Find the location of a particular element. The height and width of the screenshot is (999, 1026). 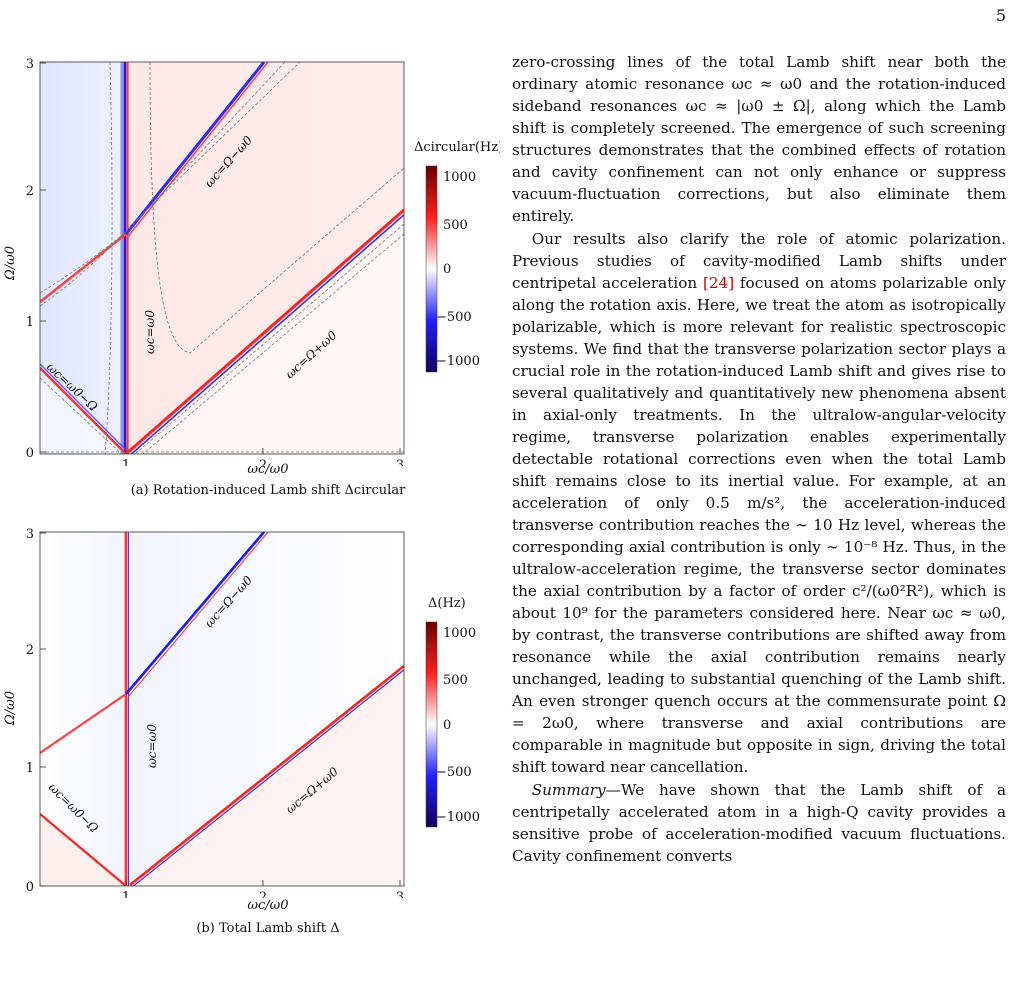

page-number: 5 is located at coordinates (1000, 15).